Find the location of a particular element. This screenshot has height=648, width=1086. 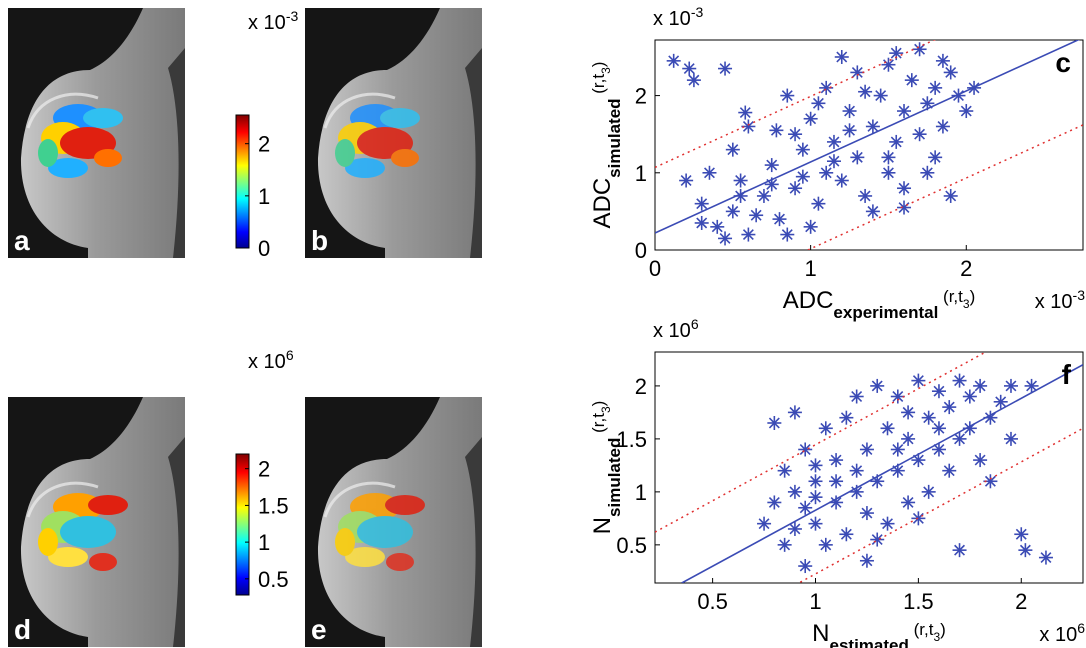

multiplier-base: x 10 is located at coordinates (267, 362).